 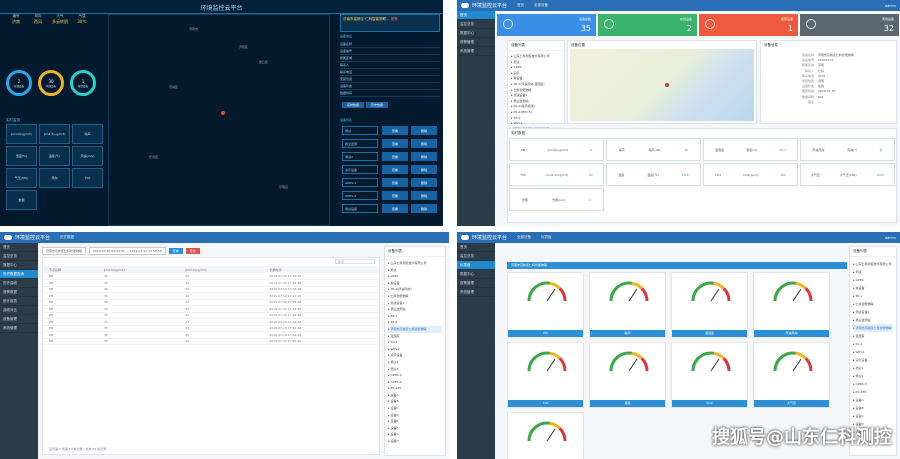 I want to click on search-input: 搜索, so click(x=355, y=261).